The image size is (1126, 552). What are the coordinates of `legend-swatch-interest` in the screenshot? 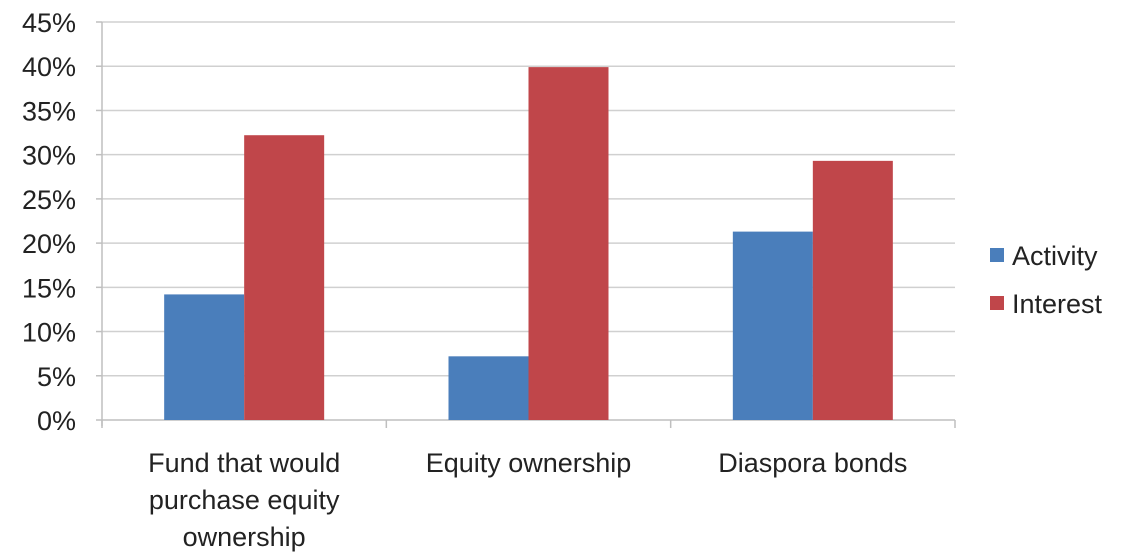 It's located at (997, 303).